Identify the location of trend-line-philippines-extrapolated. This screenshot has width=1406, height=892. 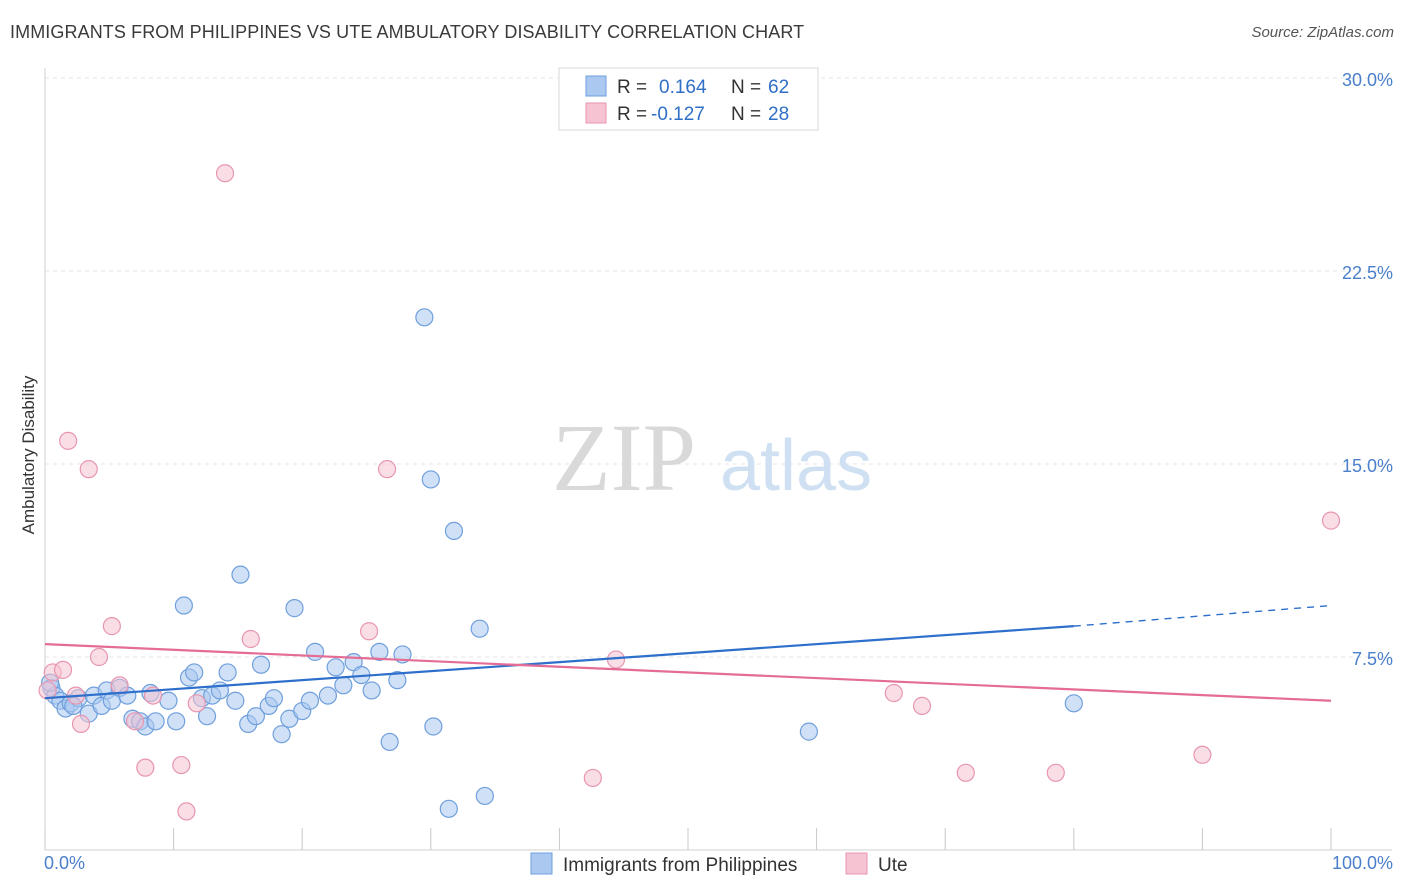
(1202, 615).